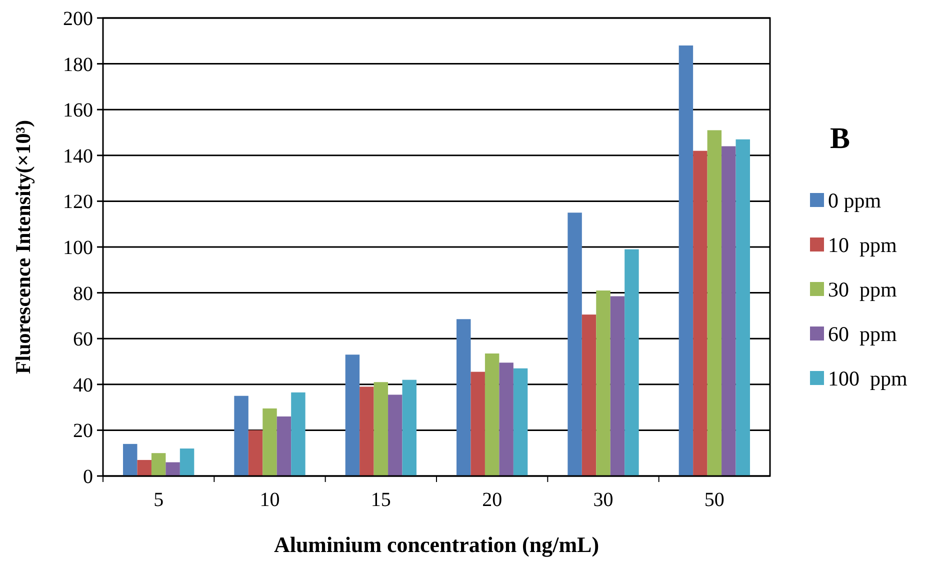 The height and width of the screenshot is (565, 935). What do you see at coordinates (78, 248) in the screenshot?
I see `y-tick-label: 100` at bounding box center [78, 248].